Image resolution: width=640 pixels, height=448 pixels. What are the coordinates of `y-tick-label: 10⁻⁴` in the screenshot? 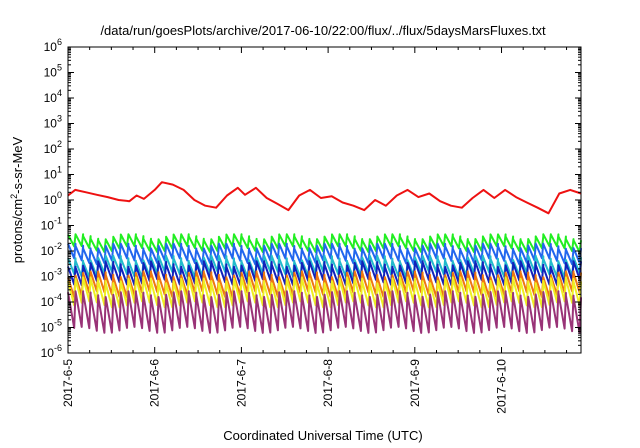 It's located at (51, 300).